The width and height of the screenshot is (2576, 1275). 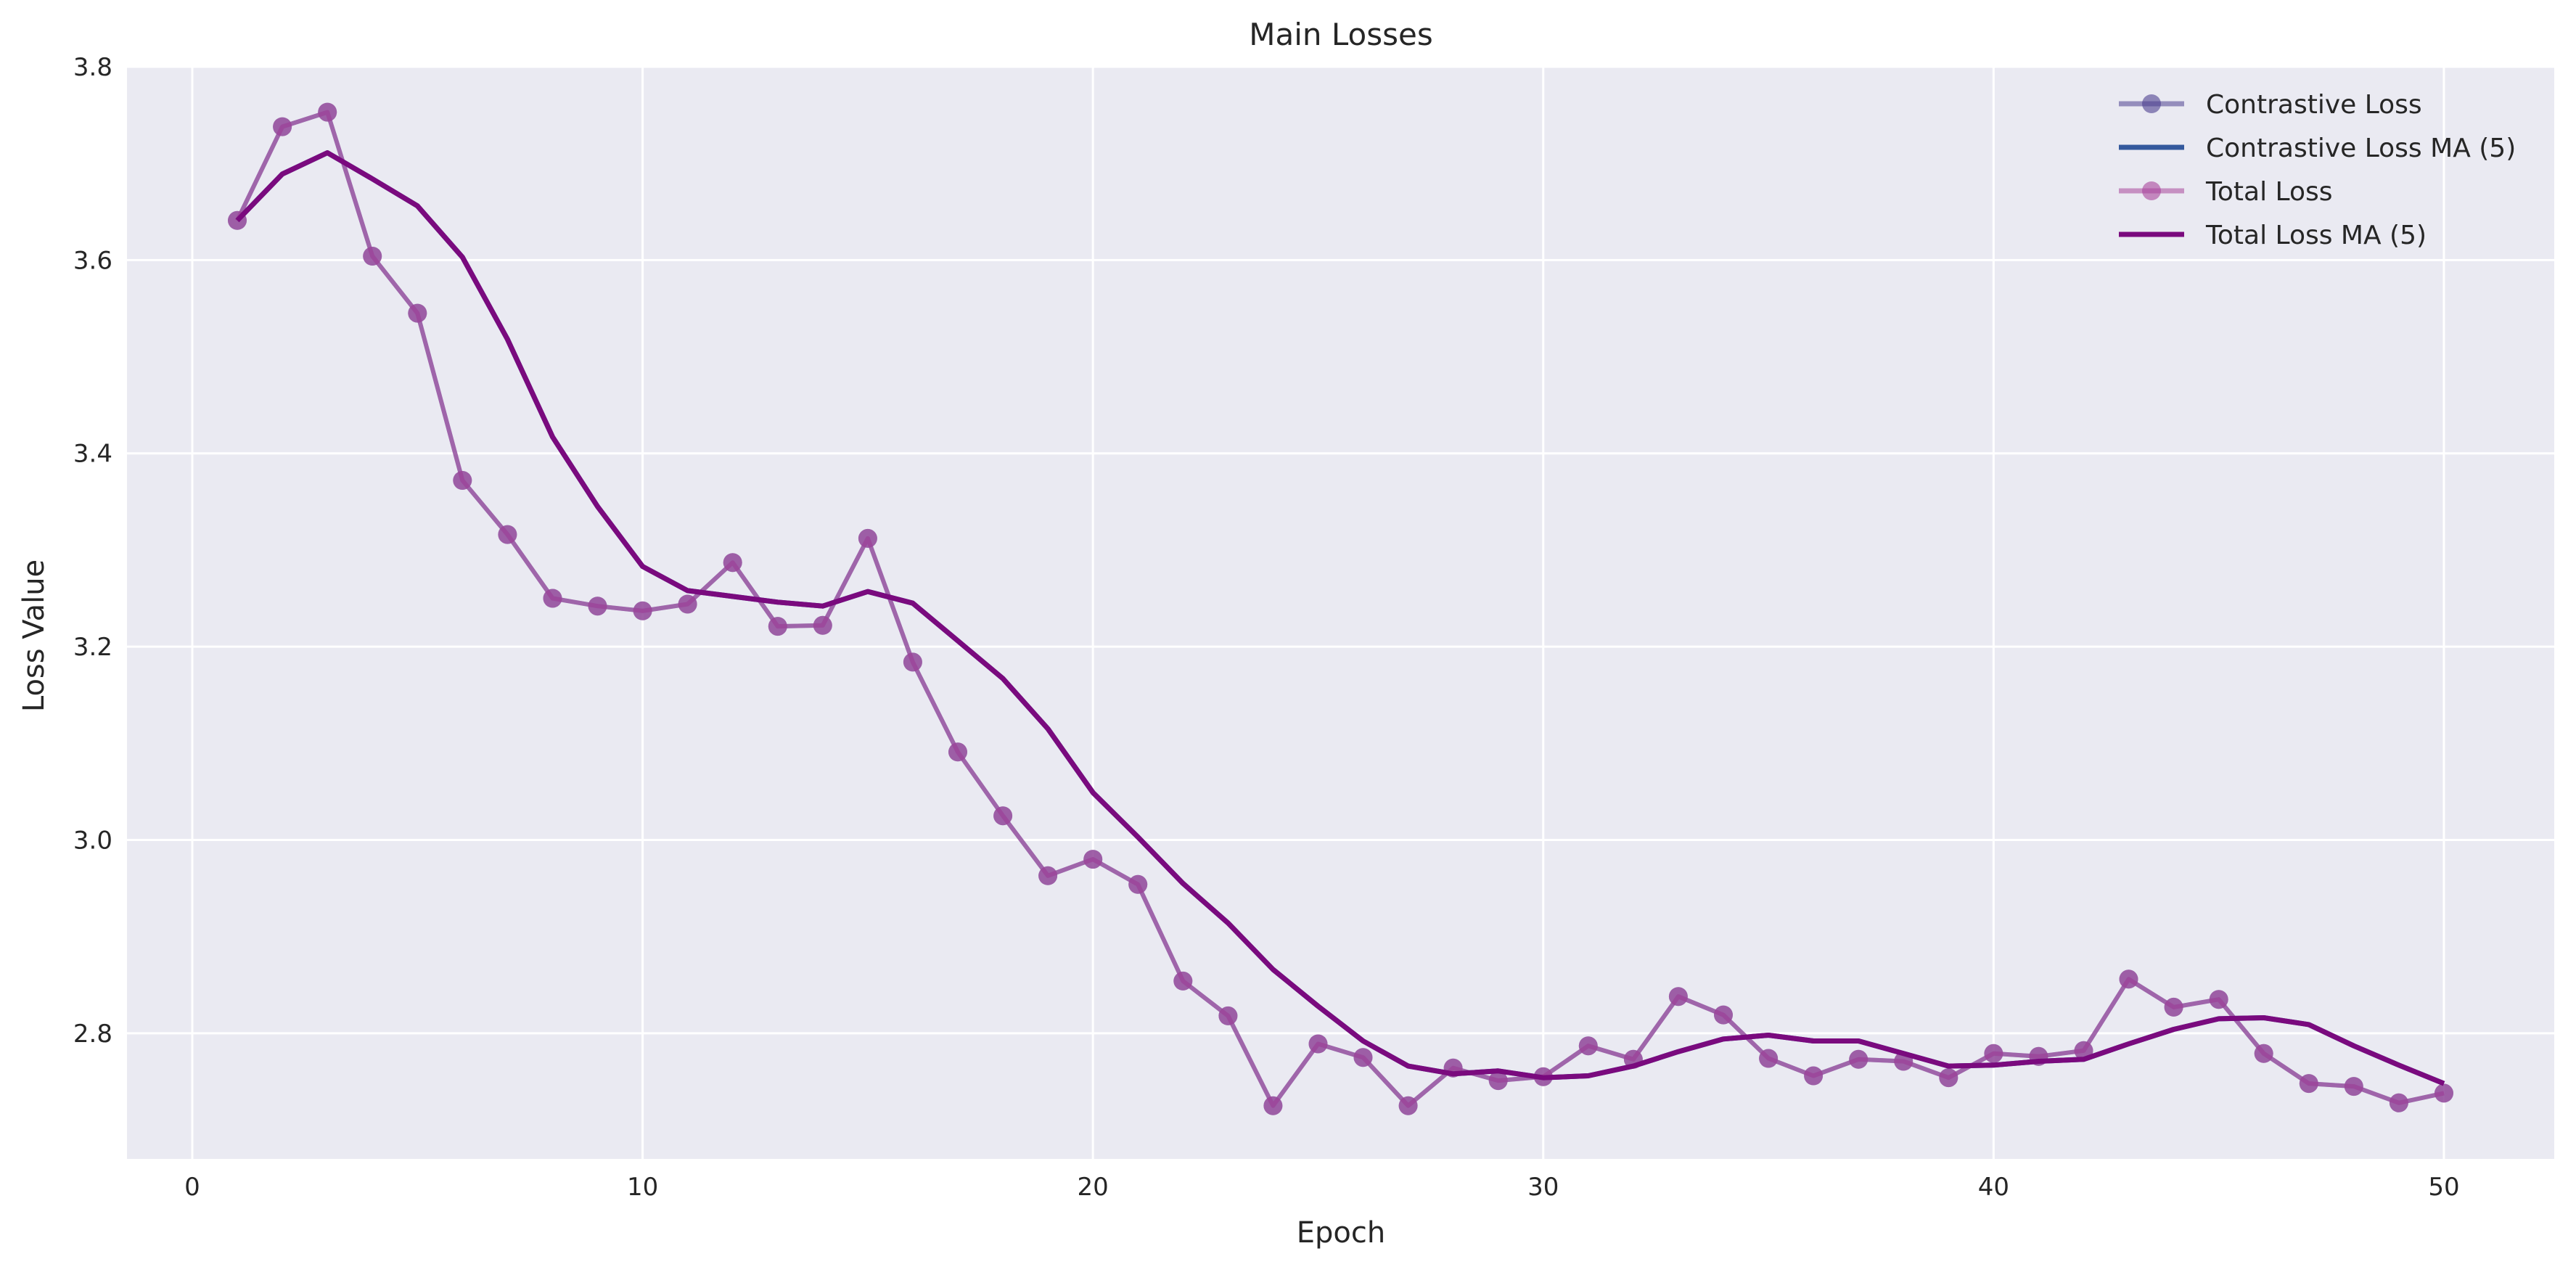 I want to click on x-tick-label: 0, so click(x=192, y=1187).